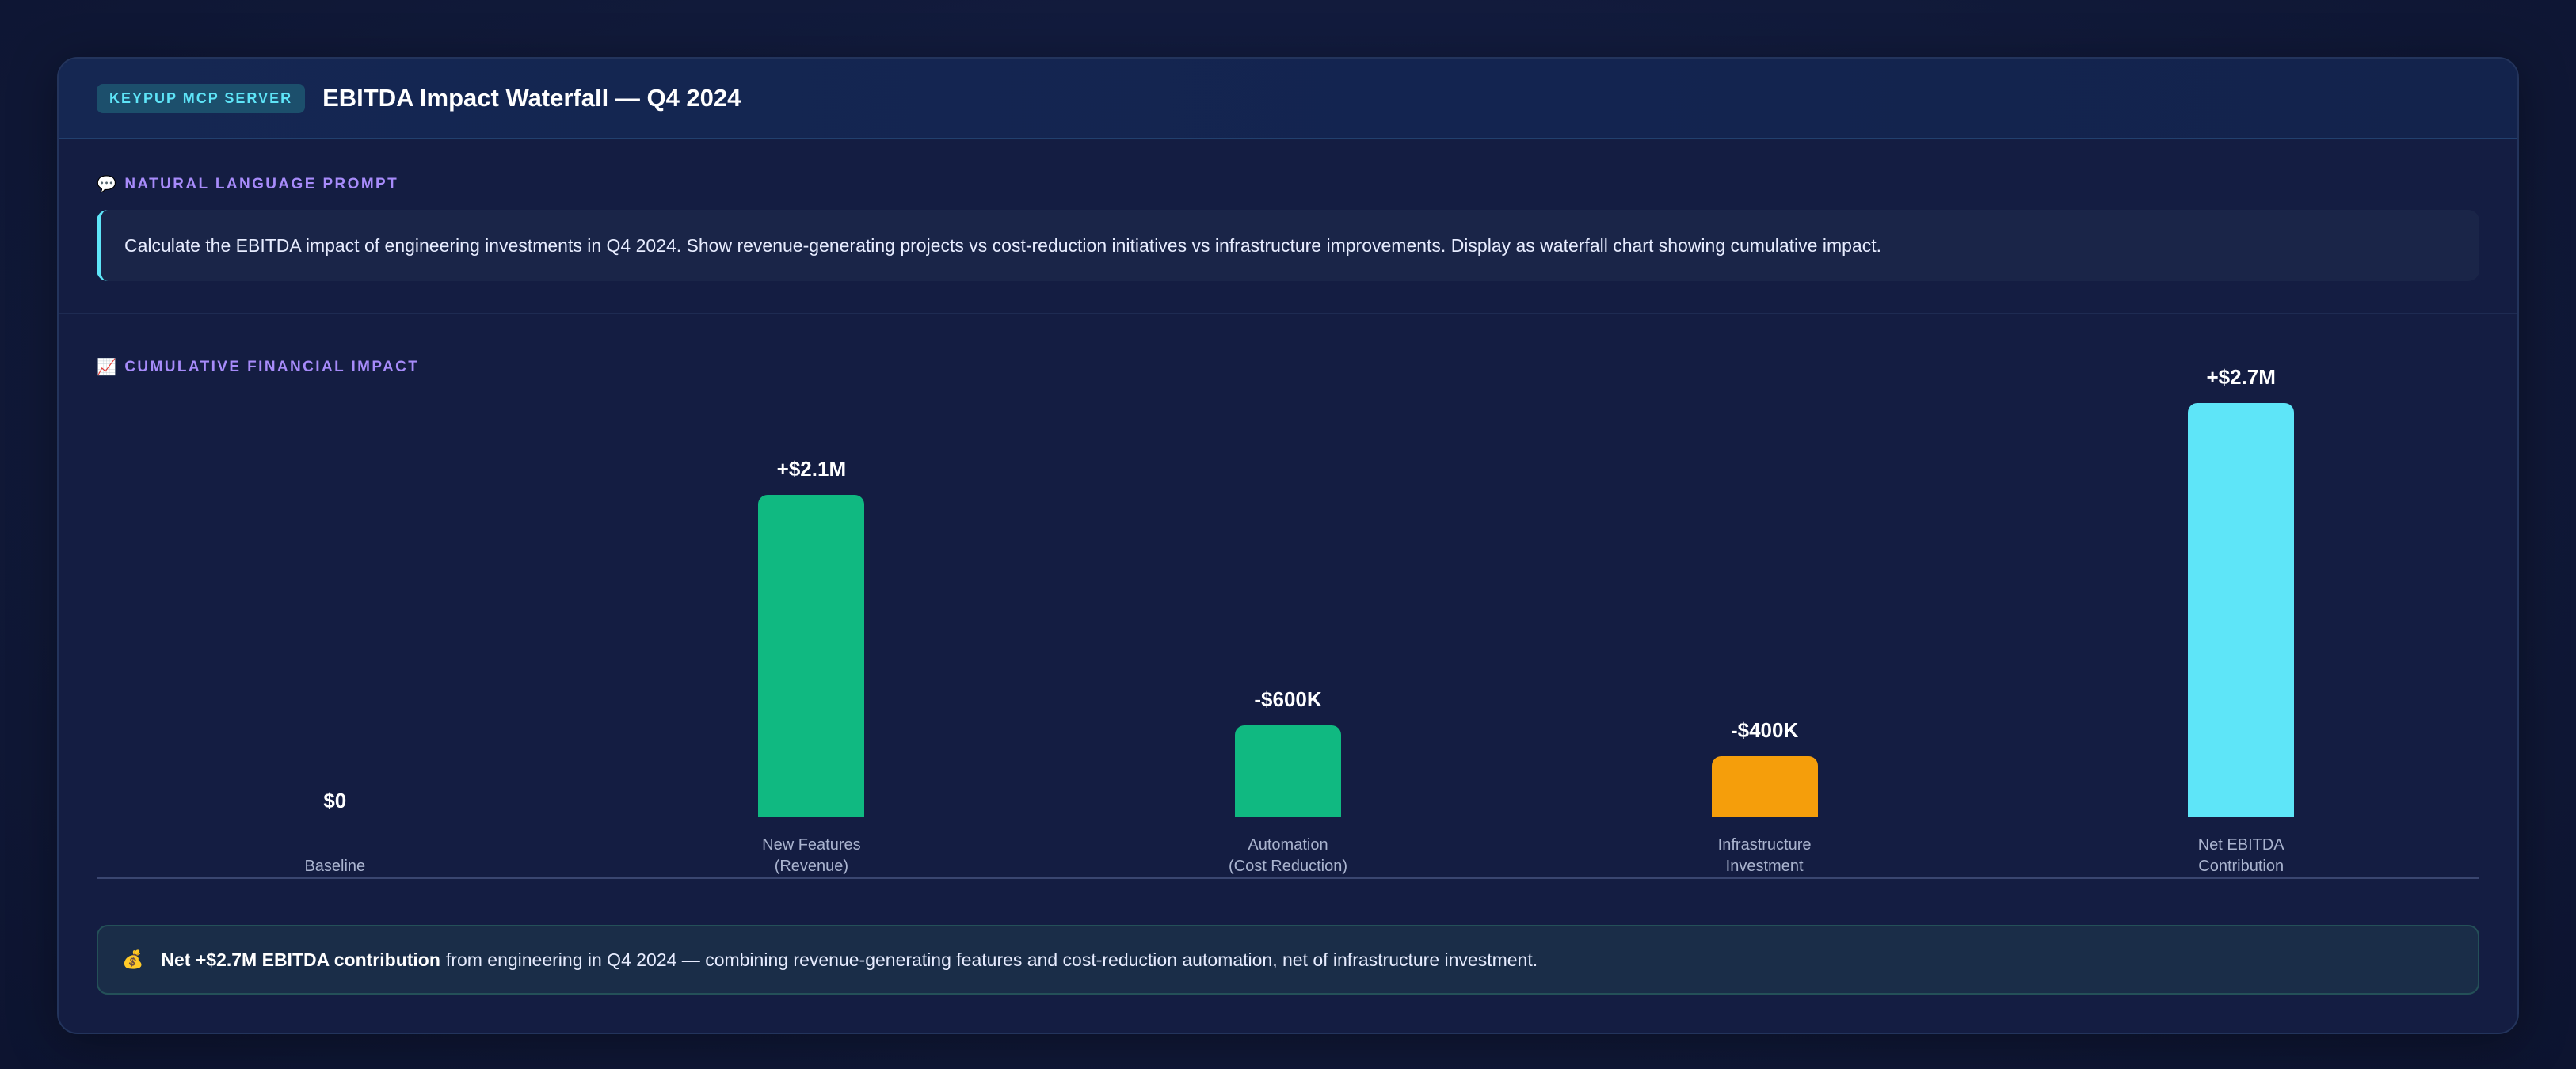 Image resolution: width=2576 pixels, height=1069 pixels. I want to click on chart-increasing-icon: 📈, so click(108, 367).